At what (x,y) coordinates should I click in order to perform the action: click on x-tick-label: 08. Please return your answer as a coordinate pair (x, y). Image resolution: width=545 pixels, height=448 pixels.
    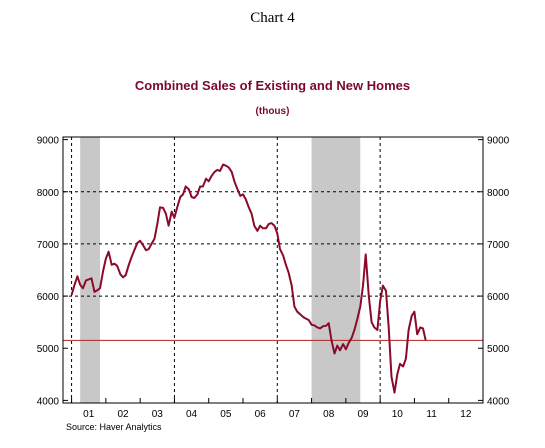
    Looking at the image, I should click on (329, 414).